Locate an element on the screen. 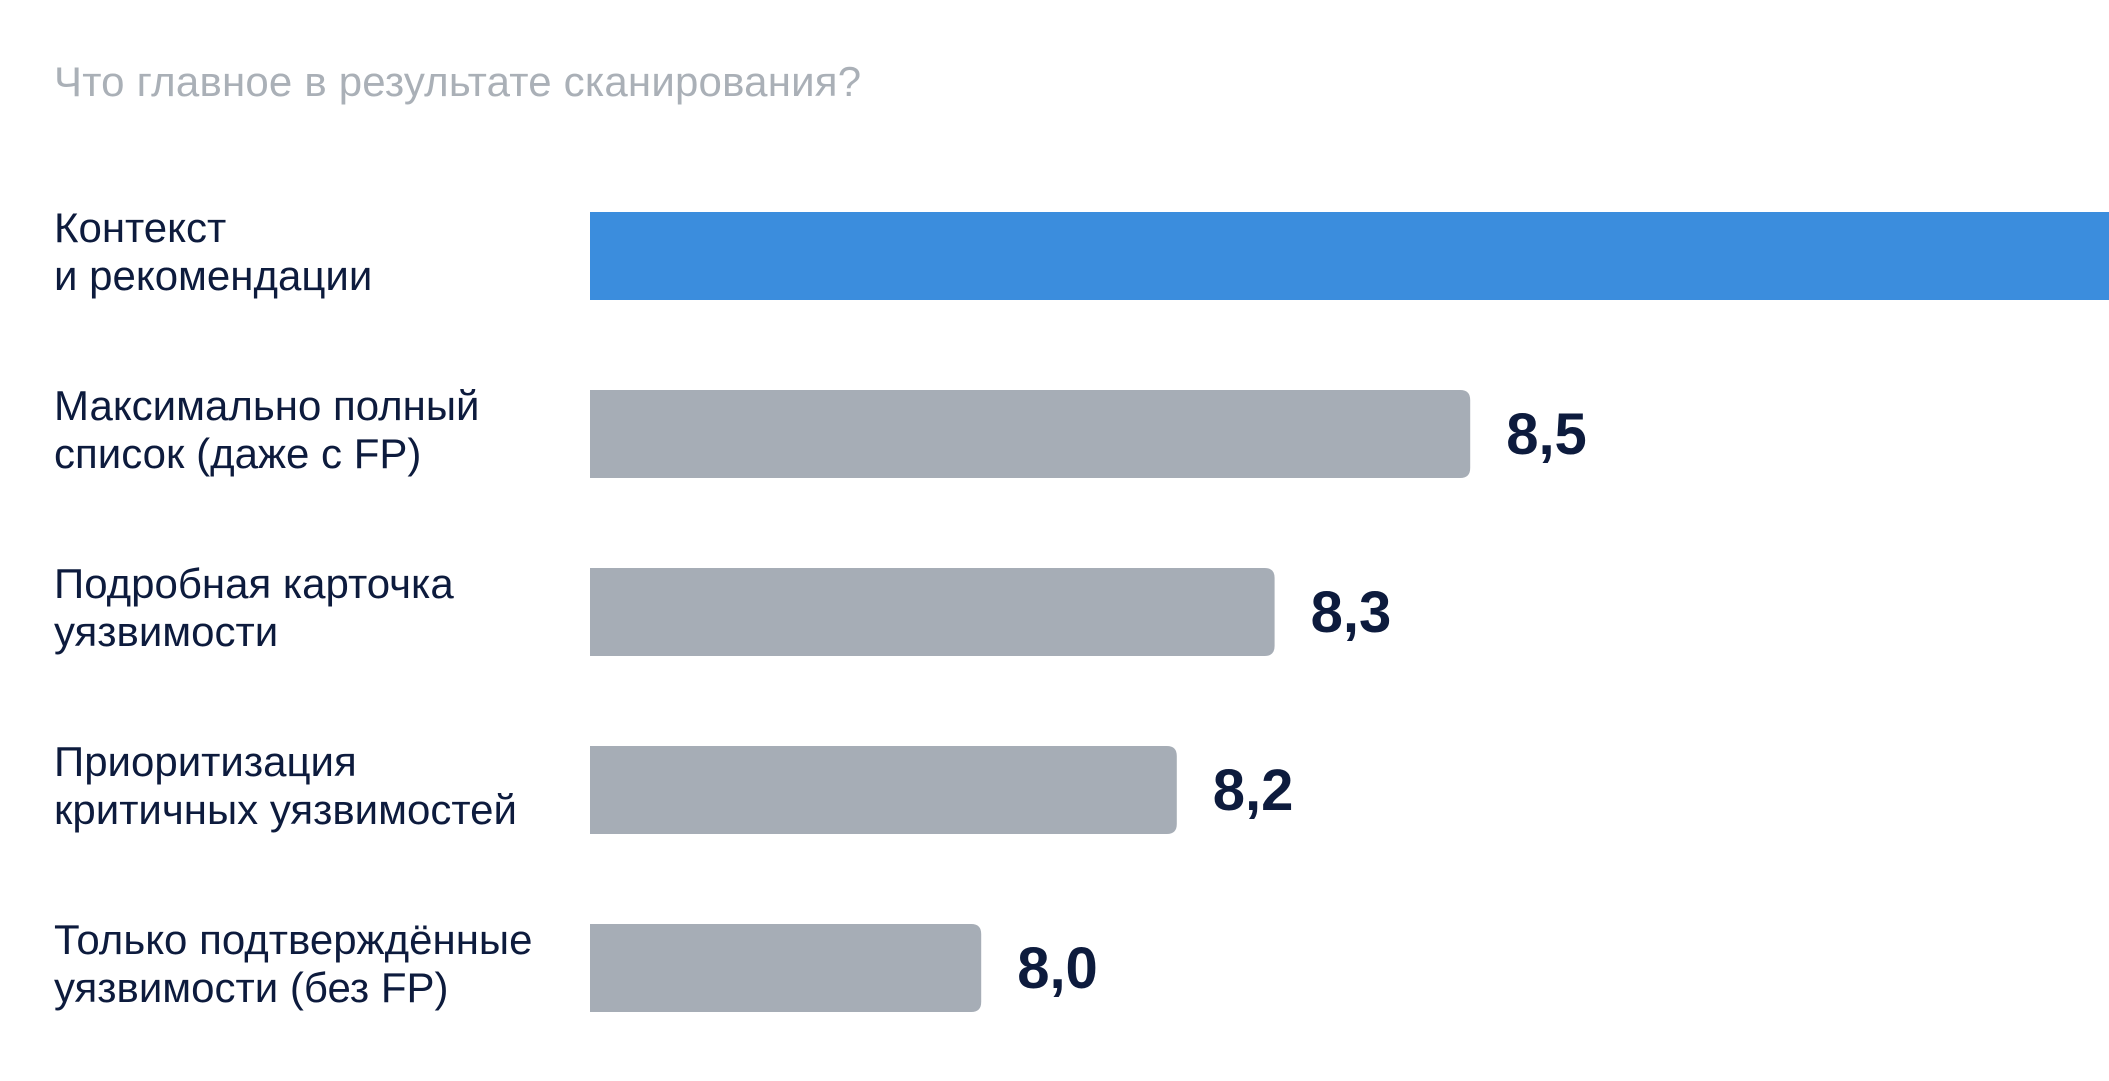 The image size is (2109, 1081). category-label: Подробная карточка уязвимости is located at coordinates (254, 607).